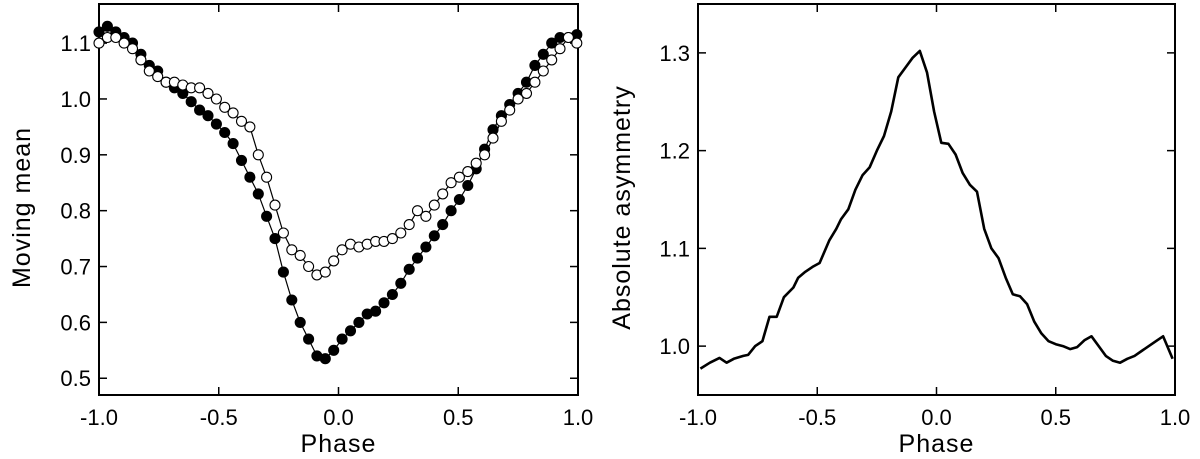 Image resolution: width=1200 pixels, height=459 pixels. Describe the element at coordinates (75, 267) in the screenshot. I see `y-tick-label: 0.7` at that location.